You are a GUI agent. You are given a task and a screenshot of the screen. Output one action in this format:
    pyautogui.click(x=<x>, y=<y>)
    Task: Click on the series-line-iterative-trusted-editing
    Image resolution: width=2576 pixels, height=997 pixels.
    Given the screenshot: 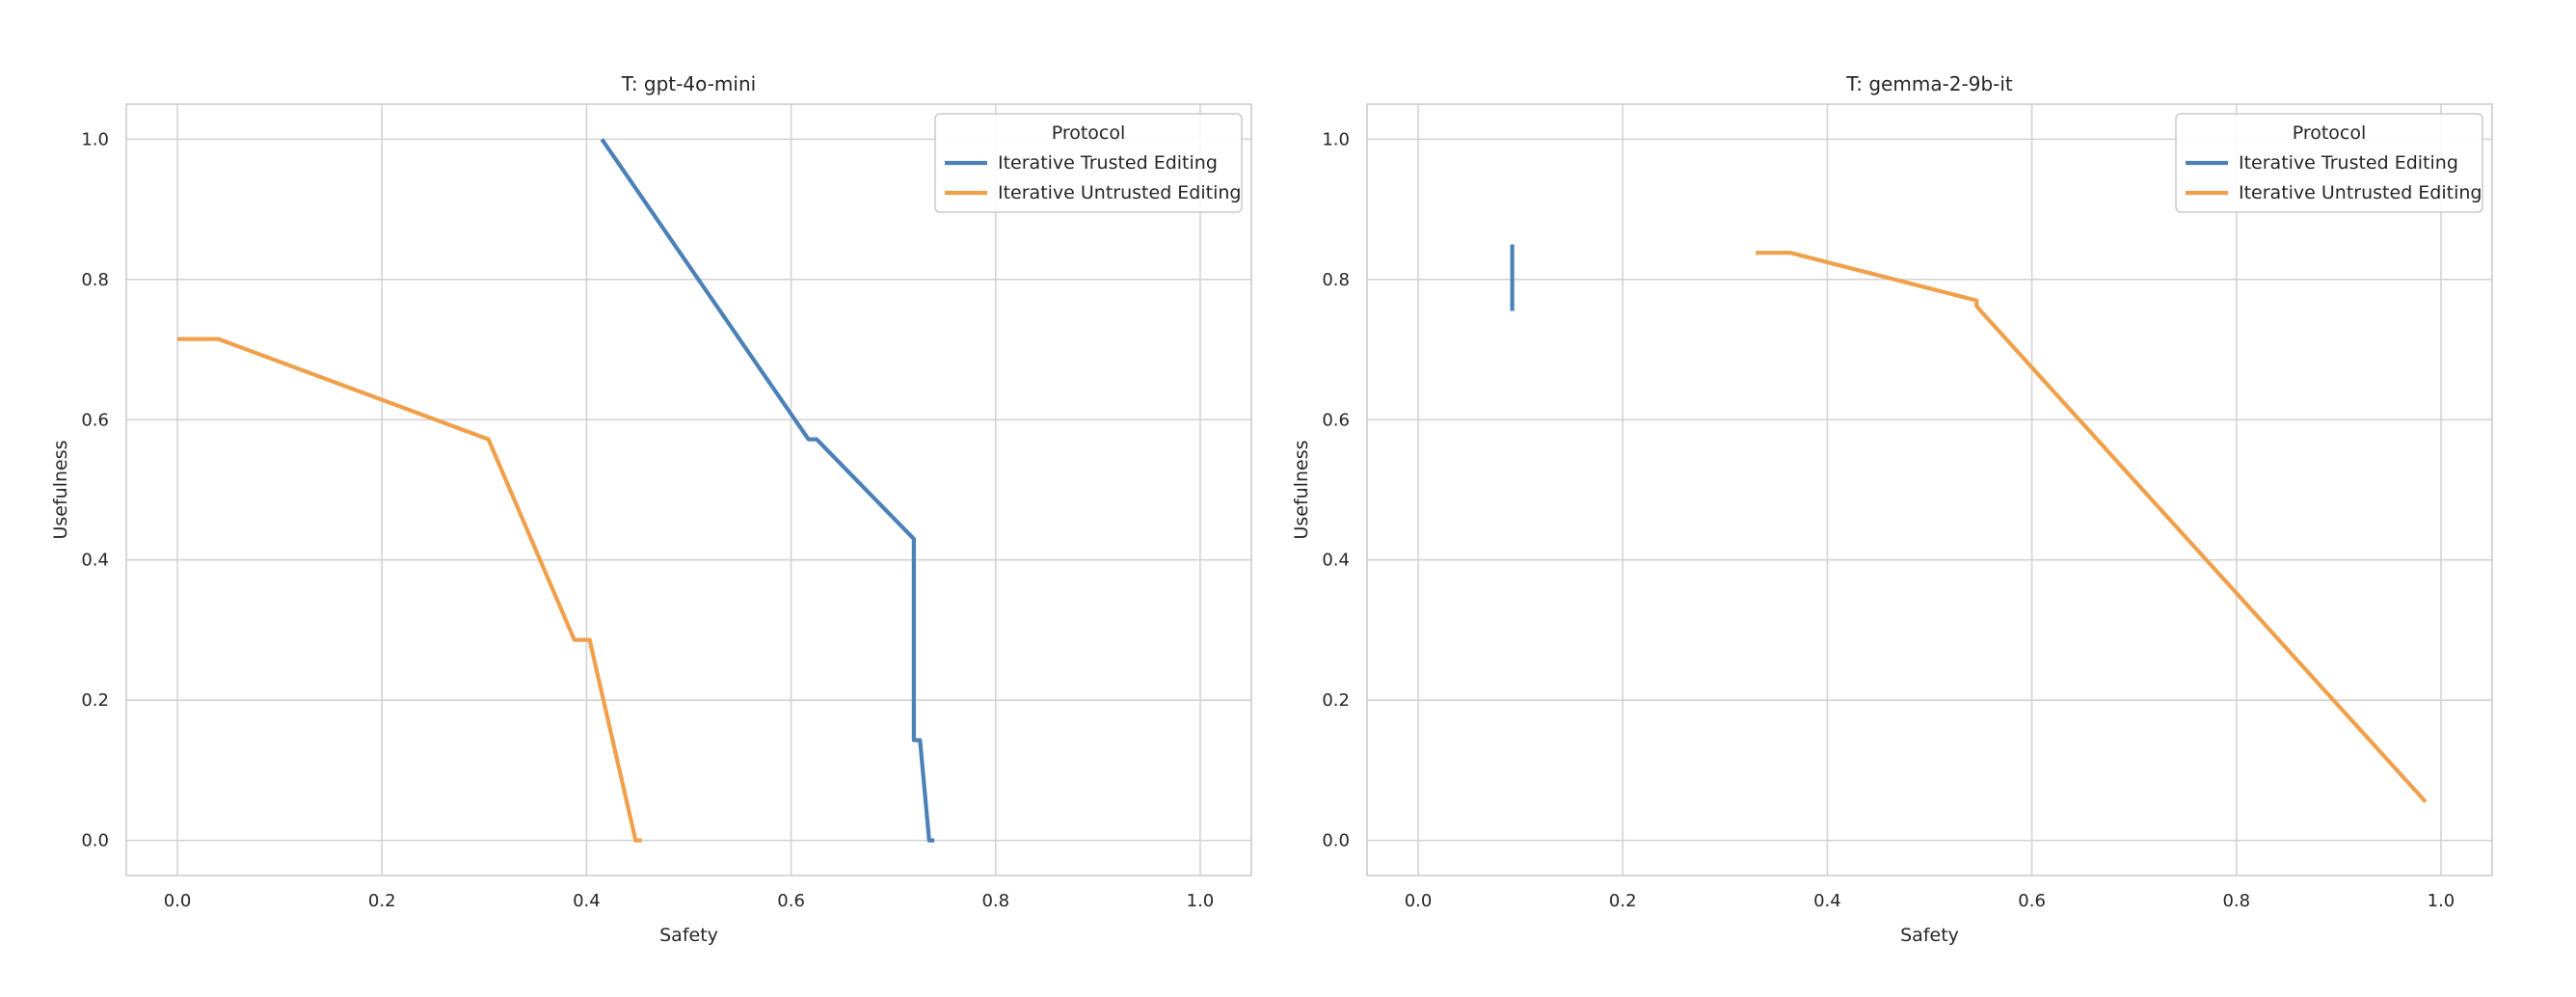 What is the action you would take?
    pyautogui.click(x=767, y=490)
    